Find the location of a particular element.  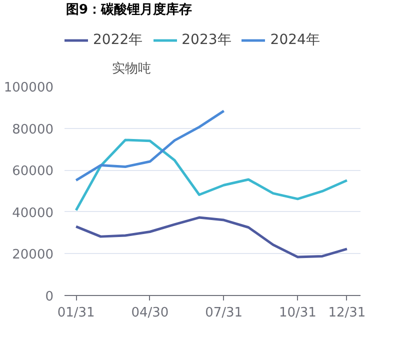

y-tick-label: 100000 is located at coordinates (29, 88).